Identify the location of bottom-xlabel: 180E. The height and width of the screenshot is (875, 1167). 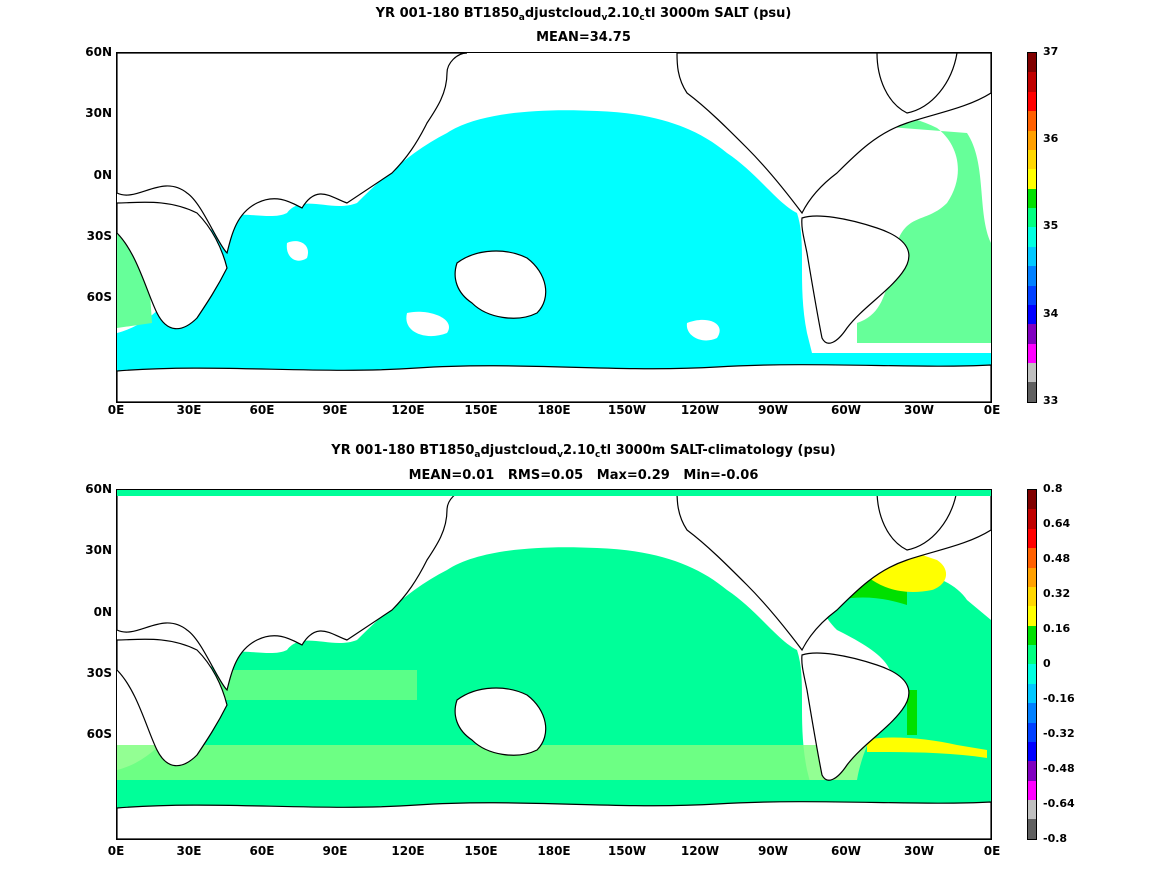
(554, 851).